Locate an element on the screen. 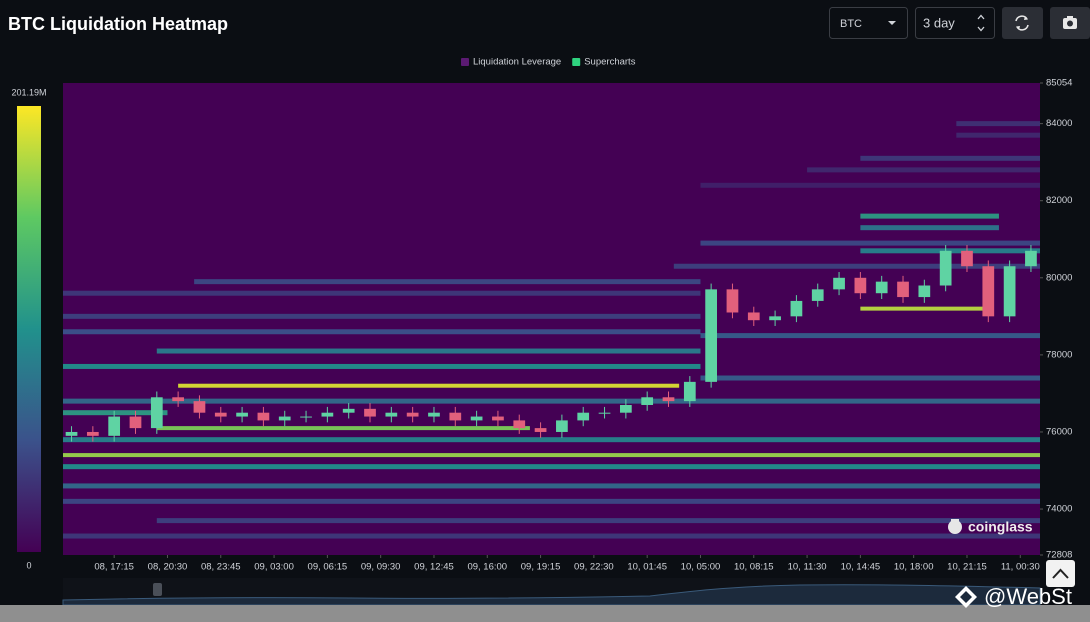  scroll-top-button is located at coordinates (1060, 573).